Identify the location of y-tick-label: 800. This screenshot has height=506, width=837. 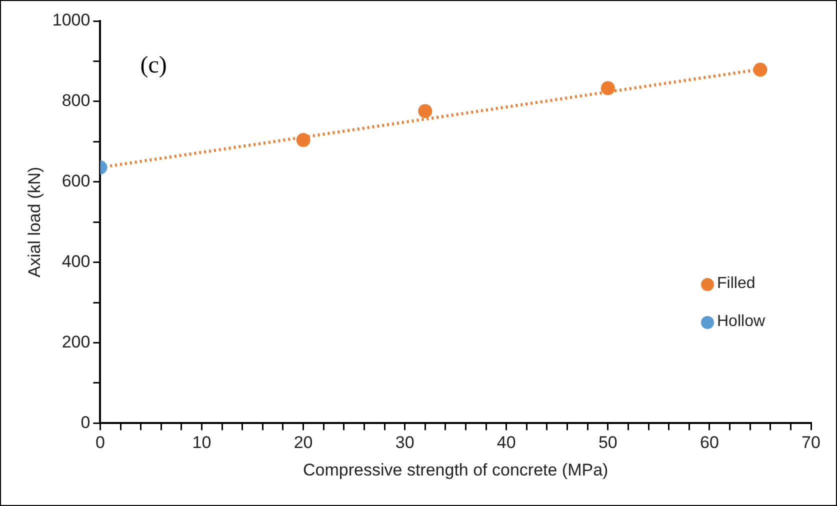
(76, 100).